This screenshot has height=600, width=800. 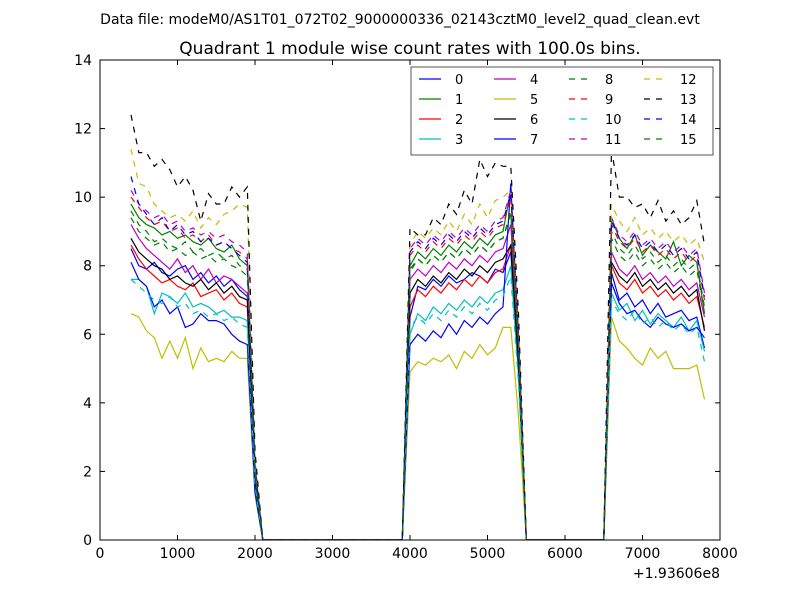 What do you see at coordinates (534, 80) in the screenshot?
I see `legend-label-4: 4` at bounding box center [534, 80].